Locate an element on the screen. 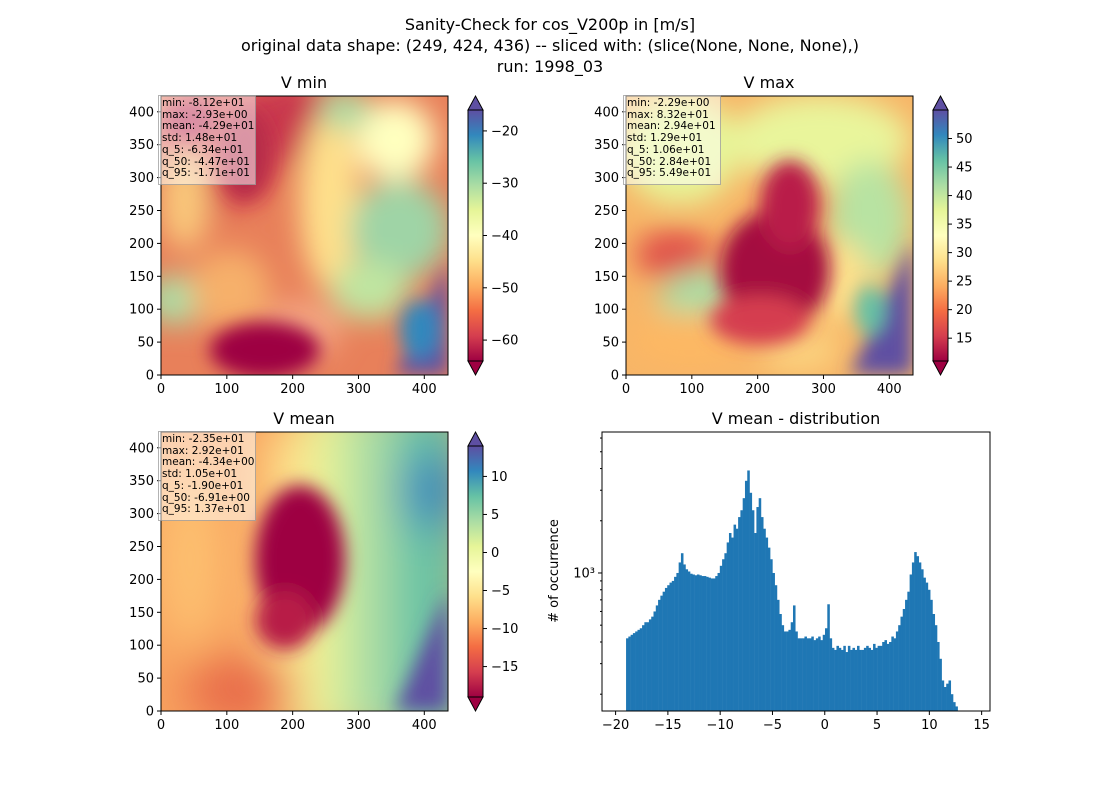 Image resolution: width=1100 pixels, height=800 pixels. hist-x-tick-label: 15 is located at coordinates (981, 725).